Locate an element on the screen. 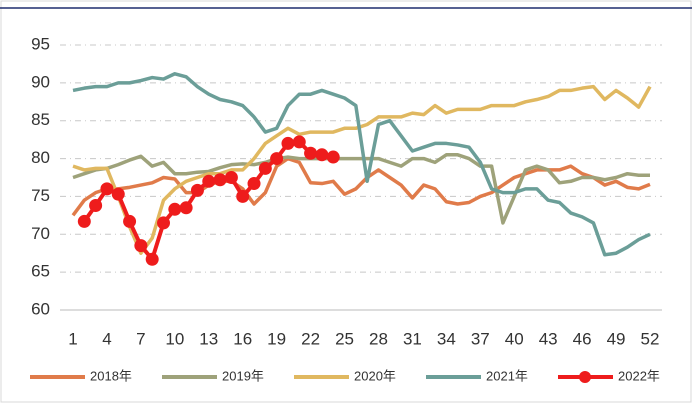 The width and height of the screenshot is (692, 408). y-tick-label: 85 is located at coordinates (40, 119).